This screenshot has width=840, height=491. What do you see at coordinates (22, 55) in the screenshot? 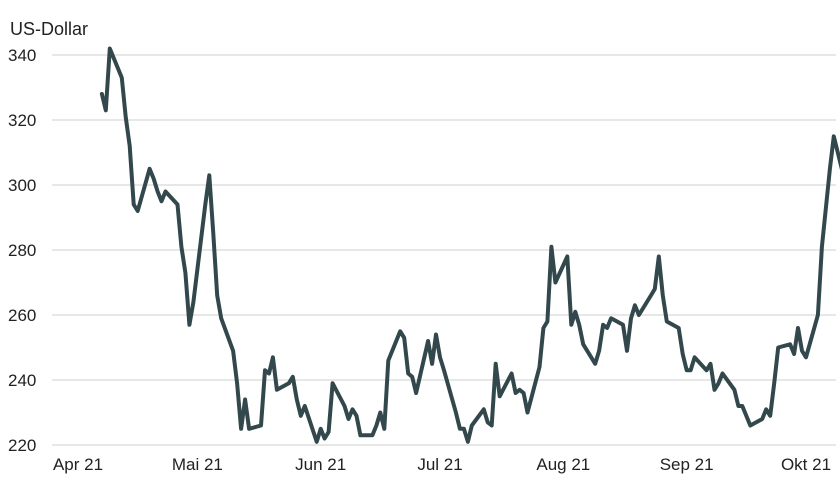
I see `y-tick-label: 340` at bounding box center [22, 55].